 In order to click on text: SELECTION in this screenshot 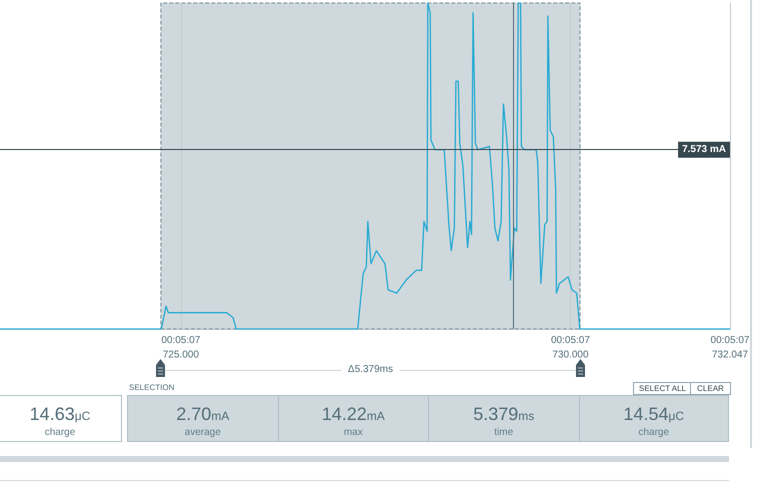, I will do `click(151, 387)`.